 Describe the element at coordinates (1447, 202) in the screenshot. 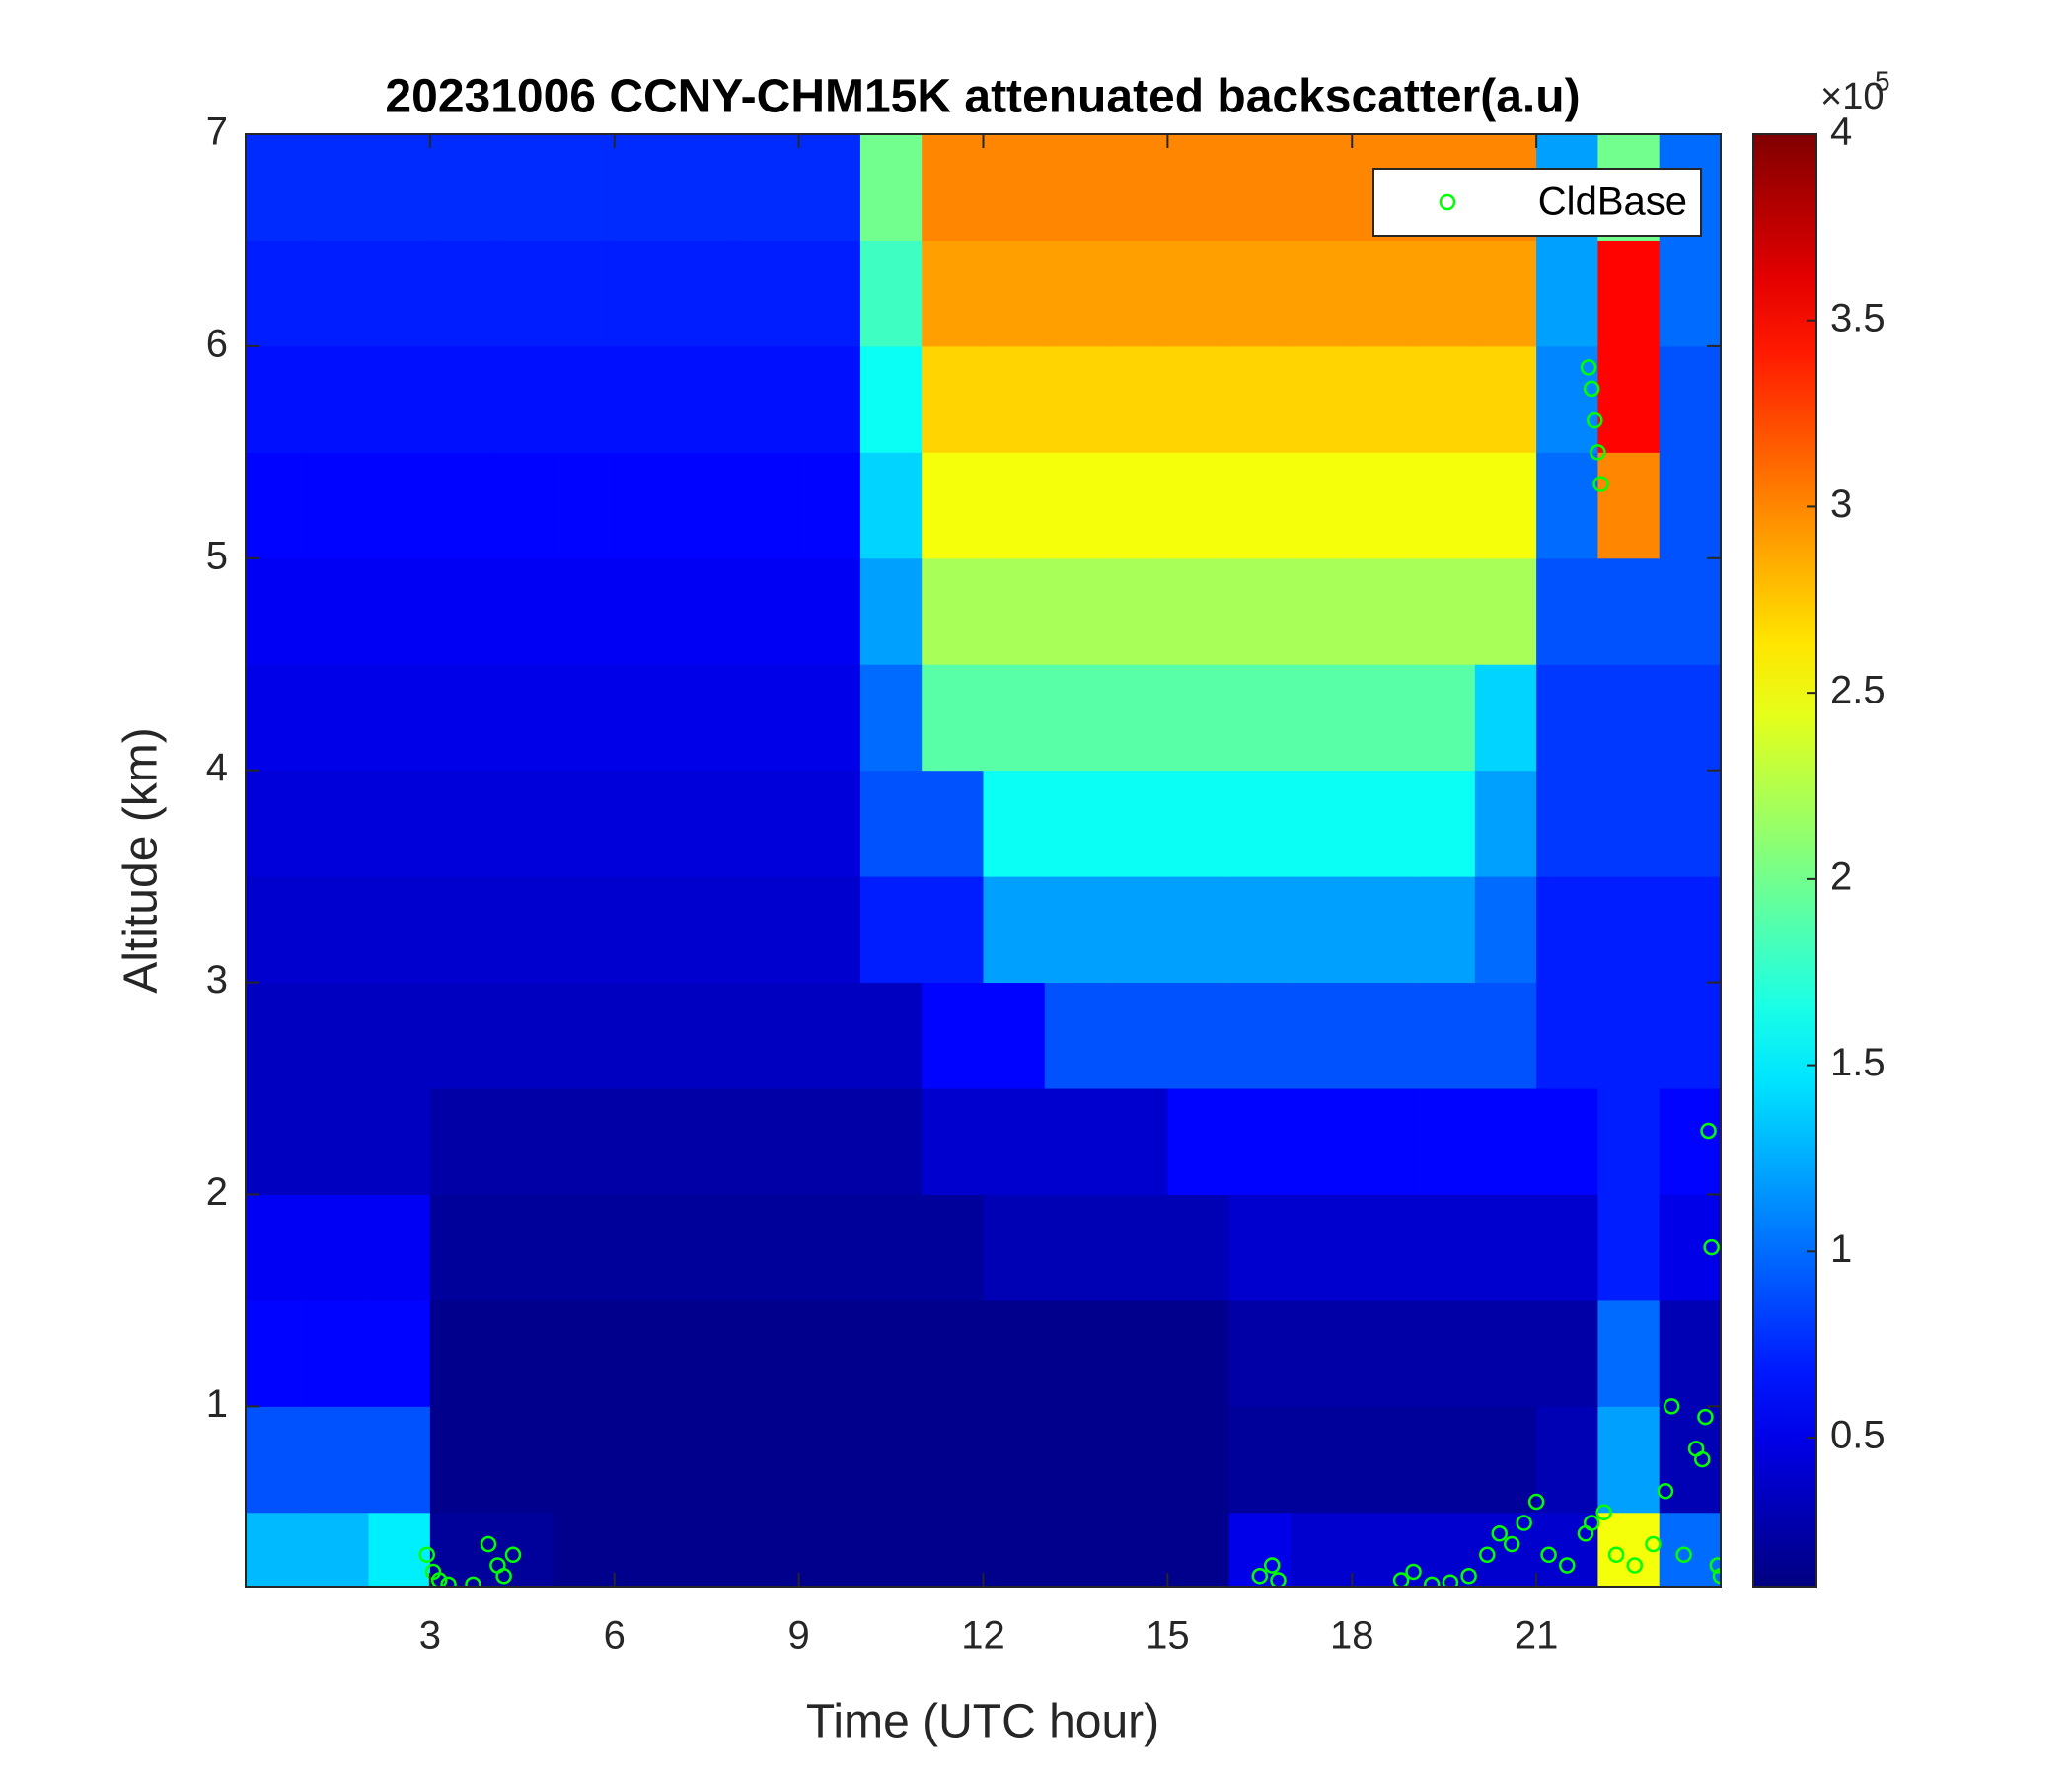

I see `legend-marker` at that location.